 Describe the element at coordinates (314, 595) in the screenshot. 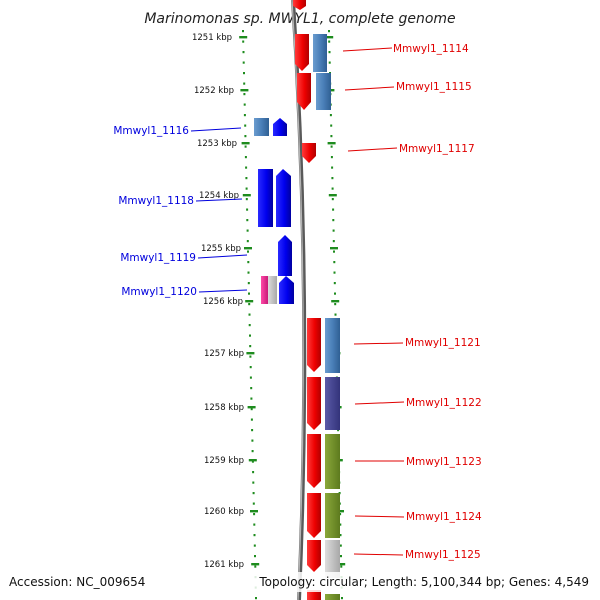

I see `gene-arrow-partial-bottom` at that location.